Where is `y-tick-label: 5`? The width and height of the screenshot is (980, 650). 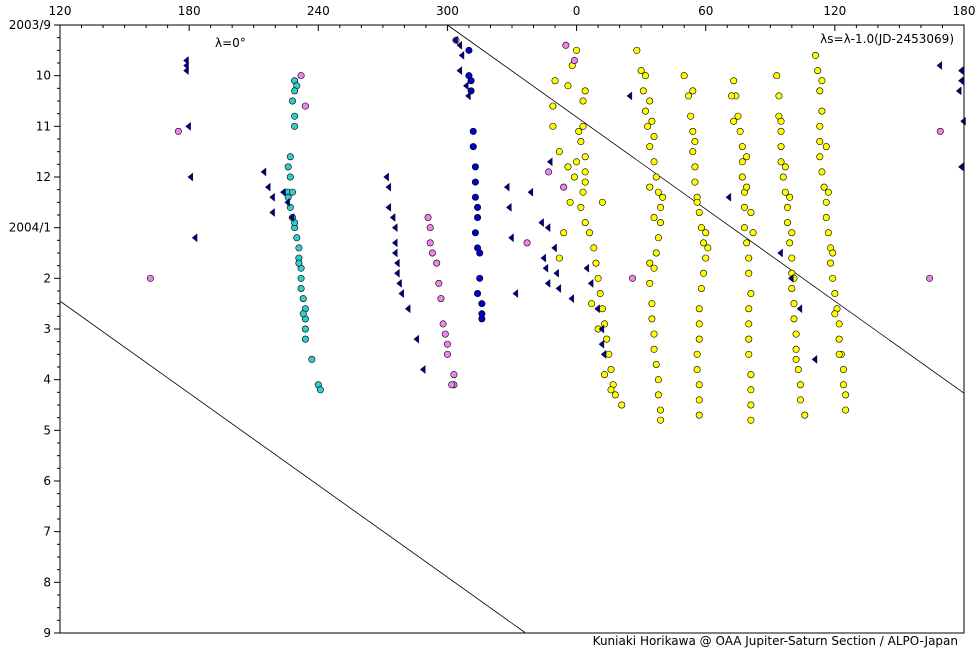 y-tick-label: 5 is located at coordinates (47, 430).